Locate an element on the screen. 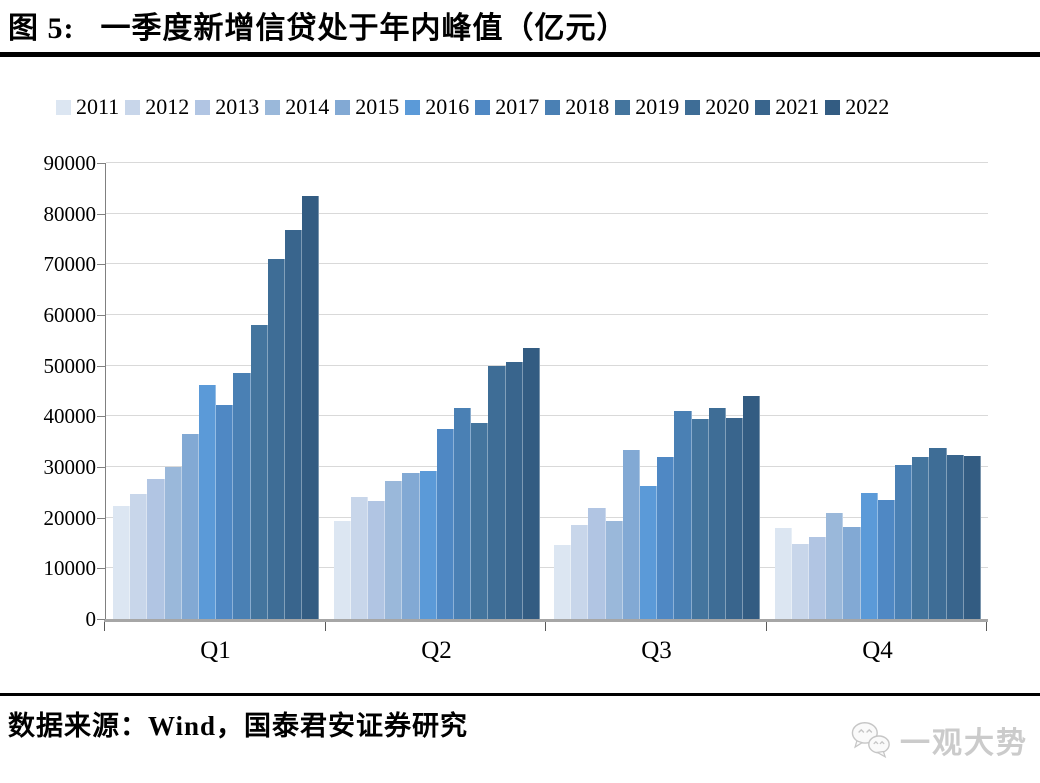  y-axis-label: 60000 is located at coordinates (70, 315).